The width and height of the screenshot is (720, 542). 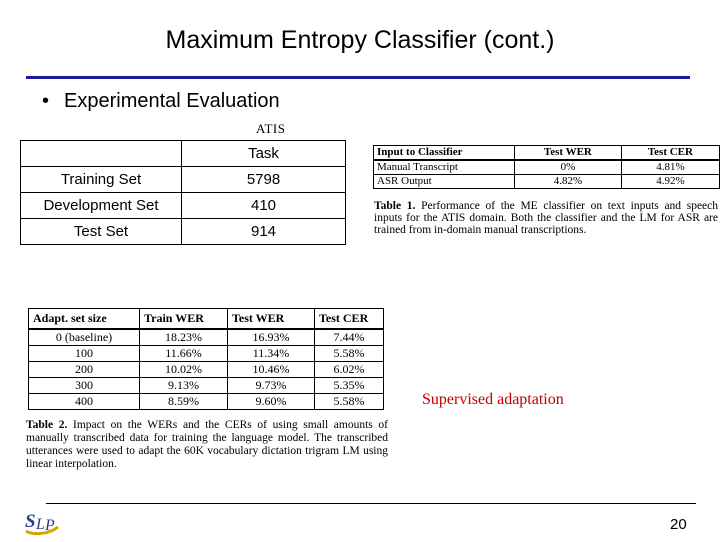 What do you see at coordinates (47, 425) in the screenshot?
I see `caption-label: Table 2.` at bounding box center [47, 425].